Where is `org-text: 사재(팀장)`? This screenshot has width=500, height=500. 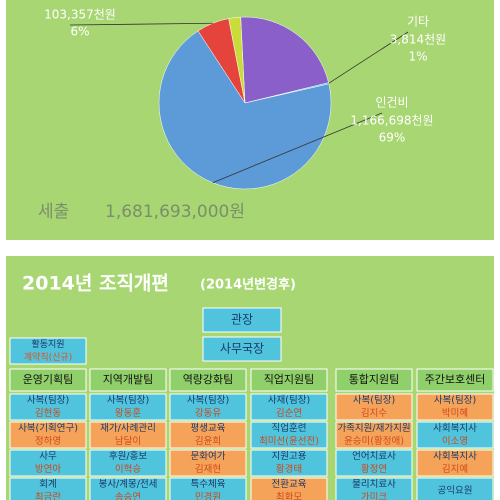 org-text: 사재(팀장) is located at coordinates (289, 400).